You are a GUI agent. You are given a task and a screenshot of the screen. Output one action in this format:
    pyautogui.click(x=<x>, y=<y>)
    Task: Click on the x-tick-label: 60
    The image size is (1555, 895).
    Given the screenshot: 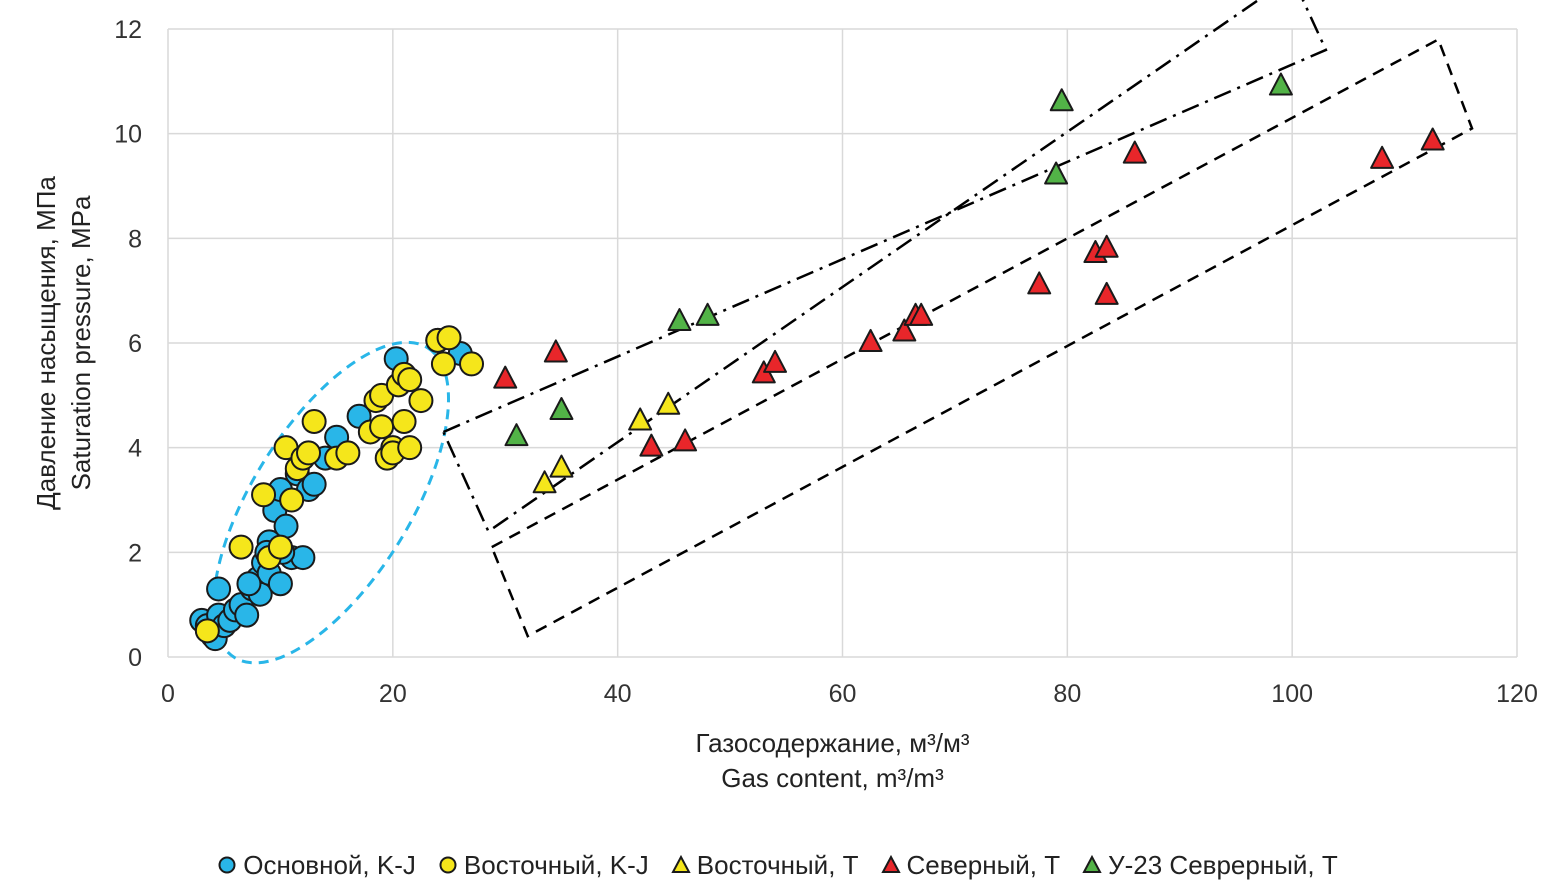 What is the action you would take?
    pyautogui.click(x=843, y=694)
    